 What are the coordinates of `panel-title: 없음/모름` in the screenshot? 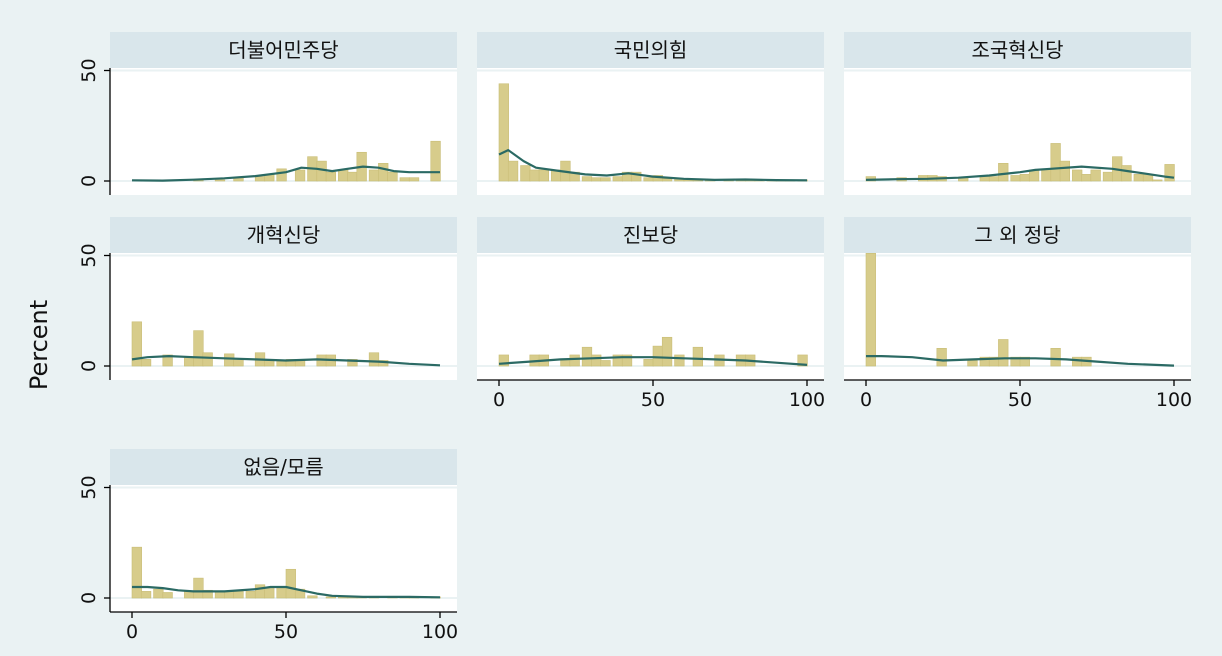 It's located at (283, 467).